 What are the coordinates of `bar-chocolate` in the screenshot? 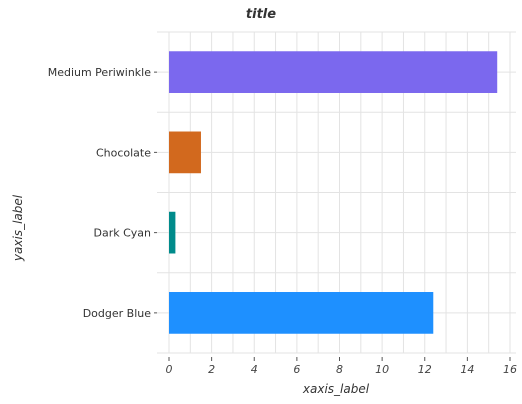 It's located at (185, 152).